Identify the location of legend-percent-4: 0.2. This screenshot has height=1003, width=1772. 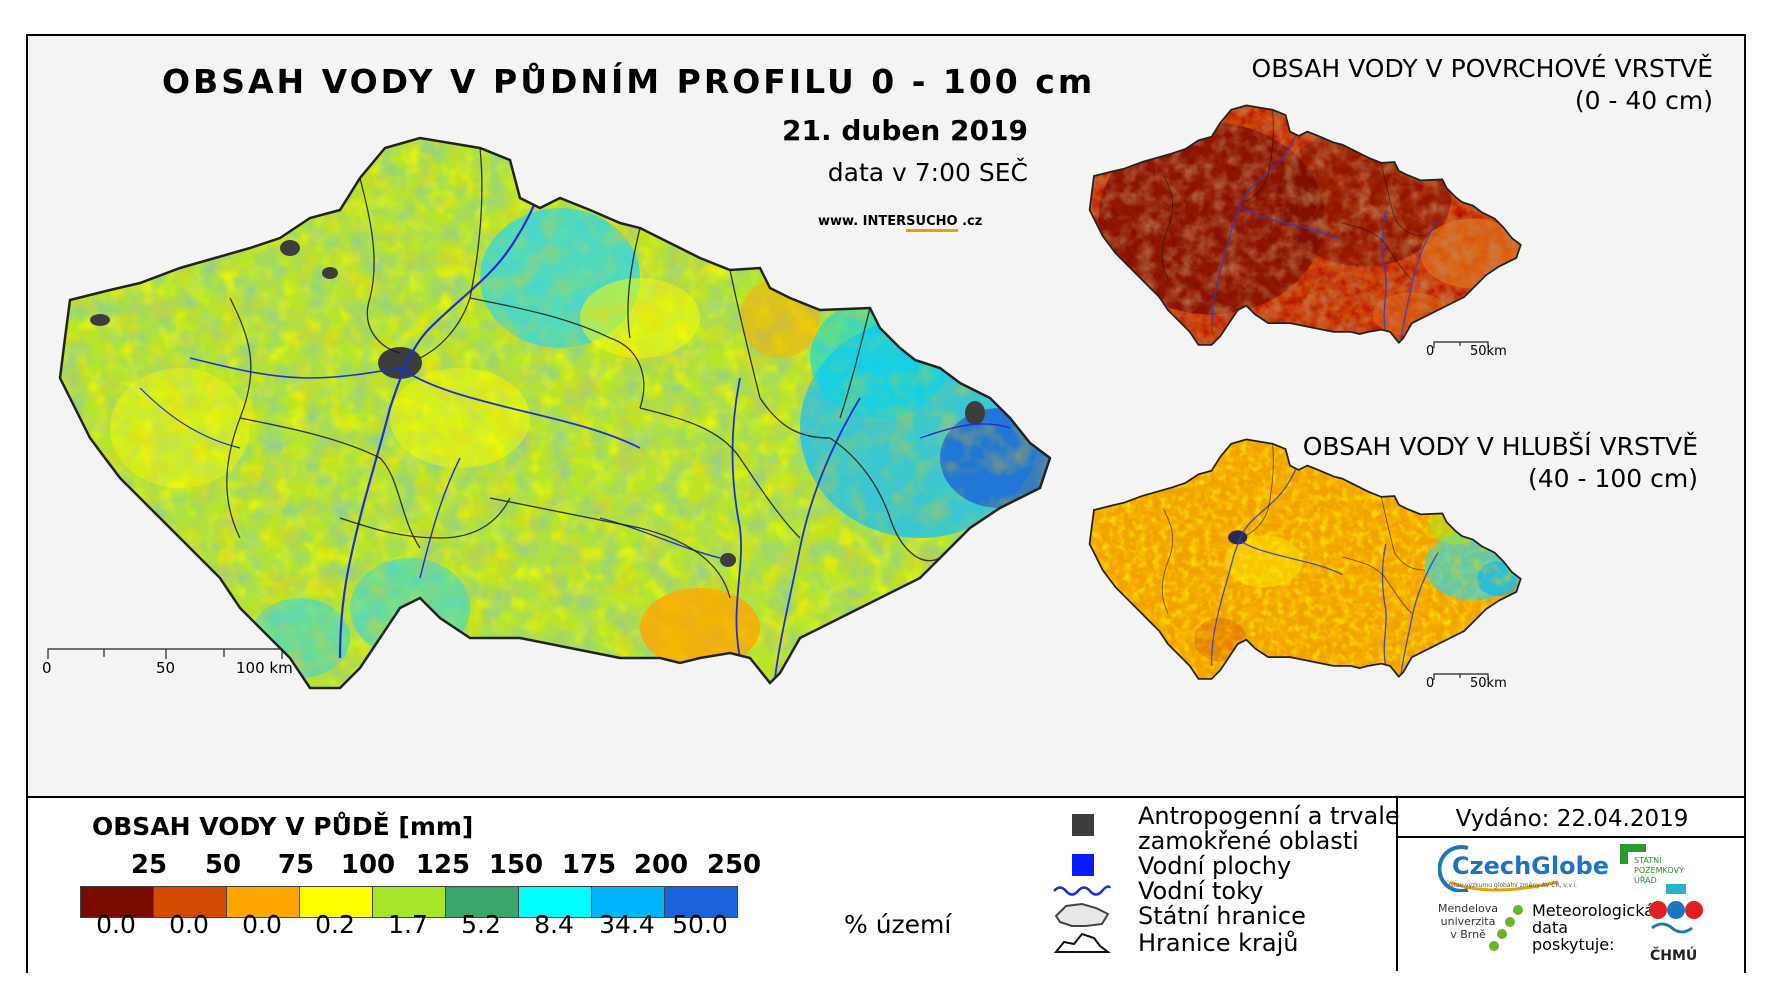
(335, 924).